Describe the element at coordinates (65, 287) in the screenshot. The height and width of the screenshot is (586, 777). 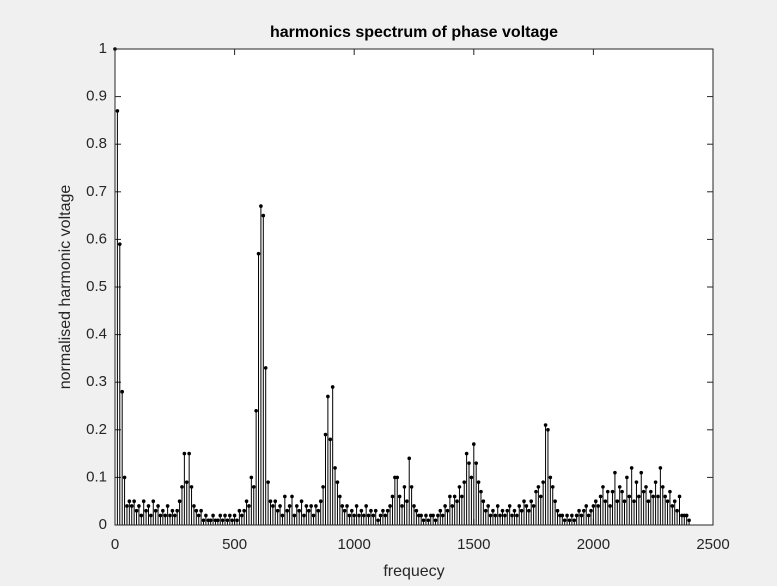
I see `y-axis-label: normalised harmonic voltage` at that location.